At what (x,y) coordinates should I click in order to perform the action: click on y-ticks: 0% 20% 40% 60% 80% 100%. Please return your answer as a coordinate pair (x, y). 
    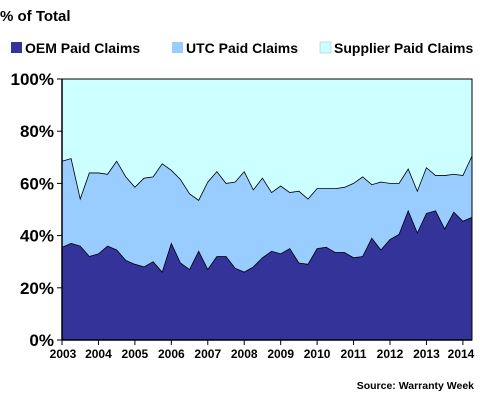
    Looking at the image, I should click on (36, 210).